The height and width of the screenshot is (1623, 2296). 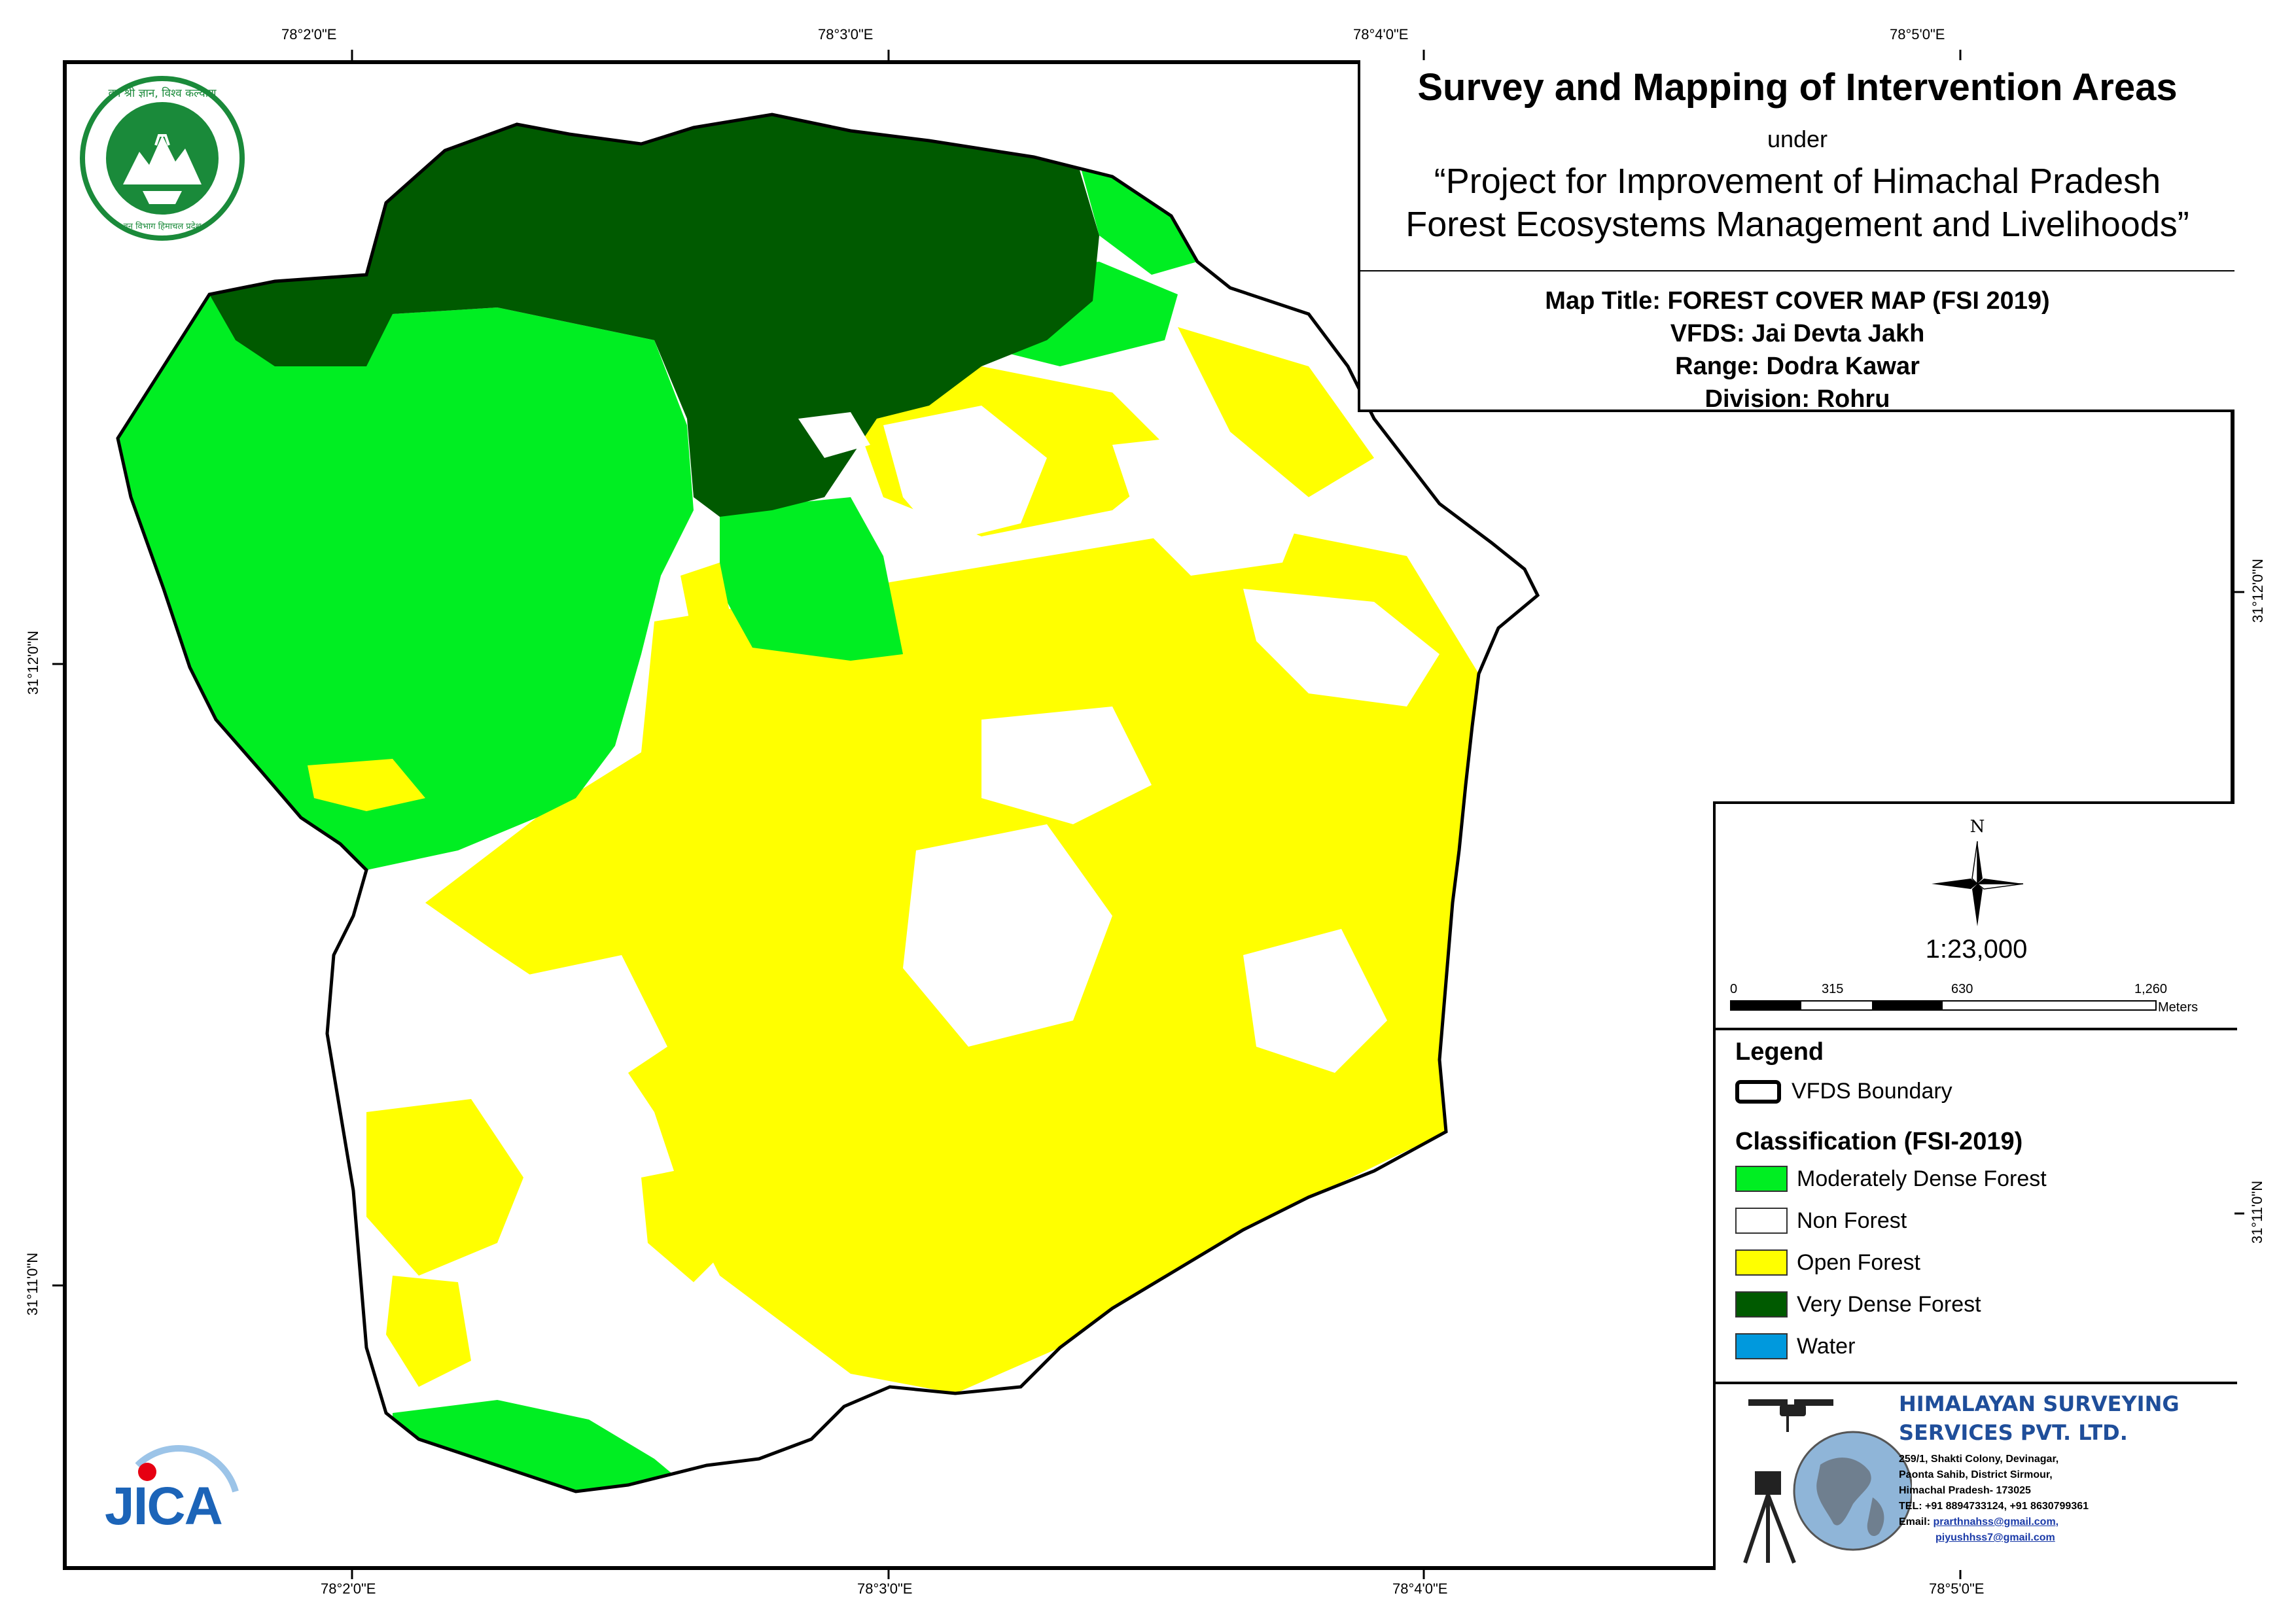 What do you see at coordinates (1858, 1262) in the screenshot?
I see `legend-label: Open Forest` at bounding box center [1858, 1262].